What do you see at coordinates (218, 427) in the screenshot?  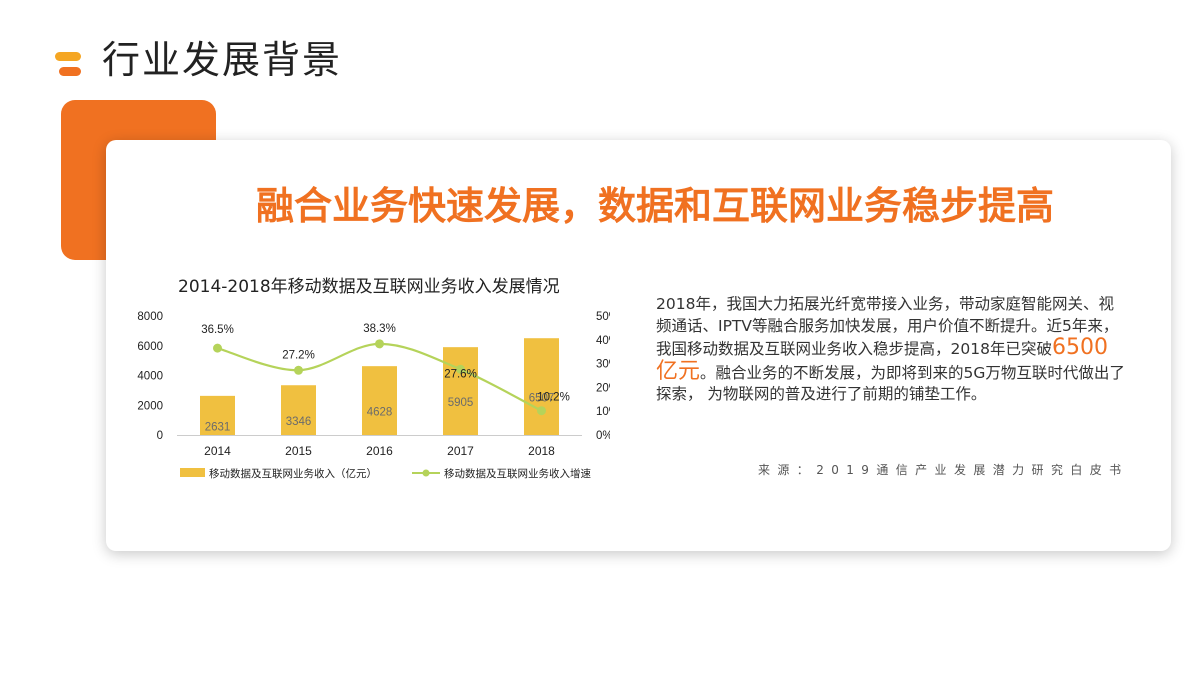 I see `bar-value-label: 2631` at bounding box center [218, 427].